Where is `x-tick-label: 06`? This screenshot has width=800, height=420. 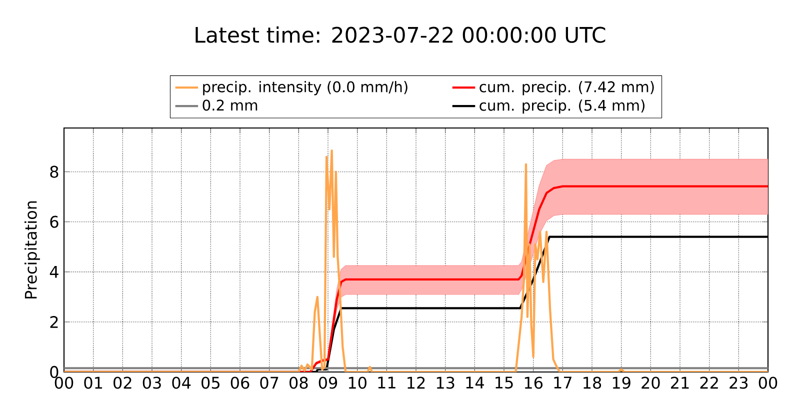 x-tick-label: 06 is located at coordinates (240, 382).